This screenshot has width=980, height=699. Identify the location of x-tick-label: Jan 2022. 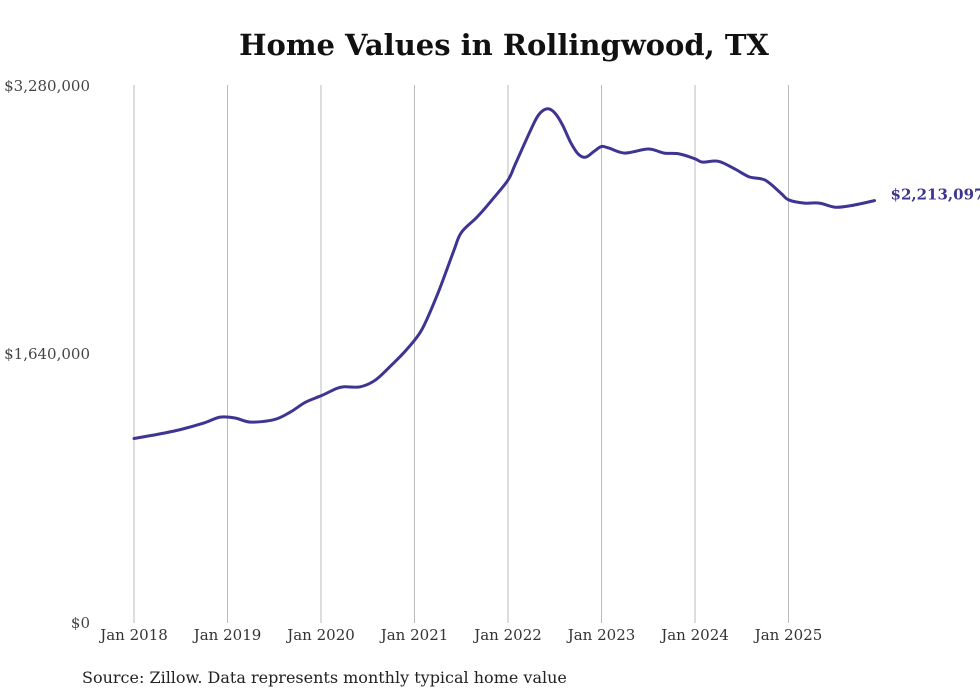
(507, 635).